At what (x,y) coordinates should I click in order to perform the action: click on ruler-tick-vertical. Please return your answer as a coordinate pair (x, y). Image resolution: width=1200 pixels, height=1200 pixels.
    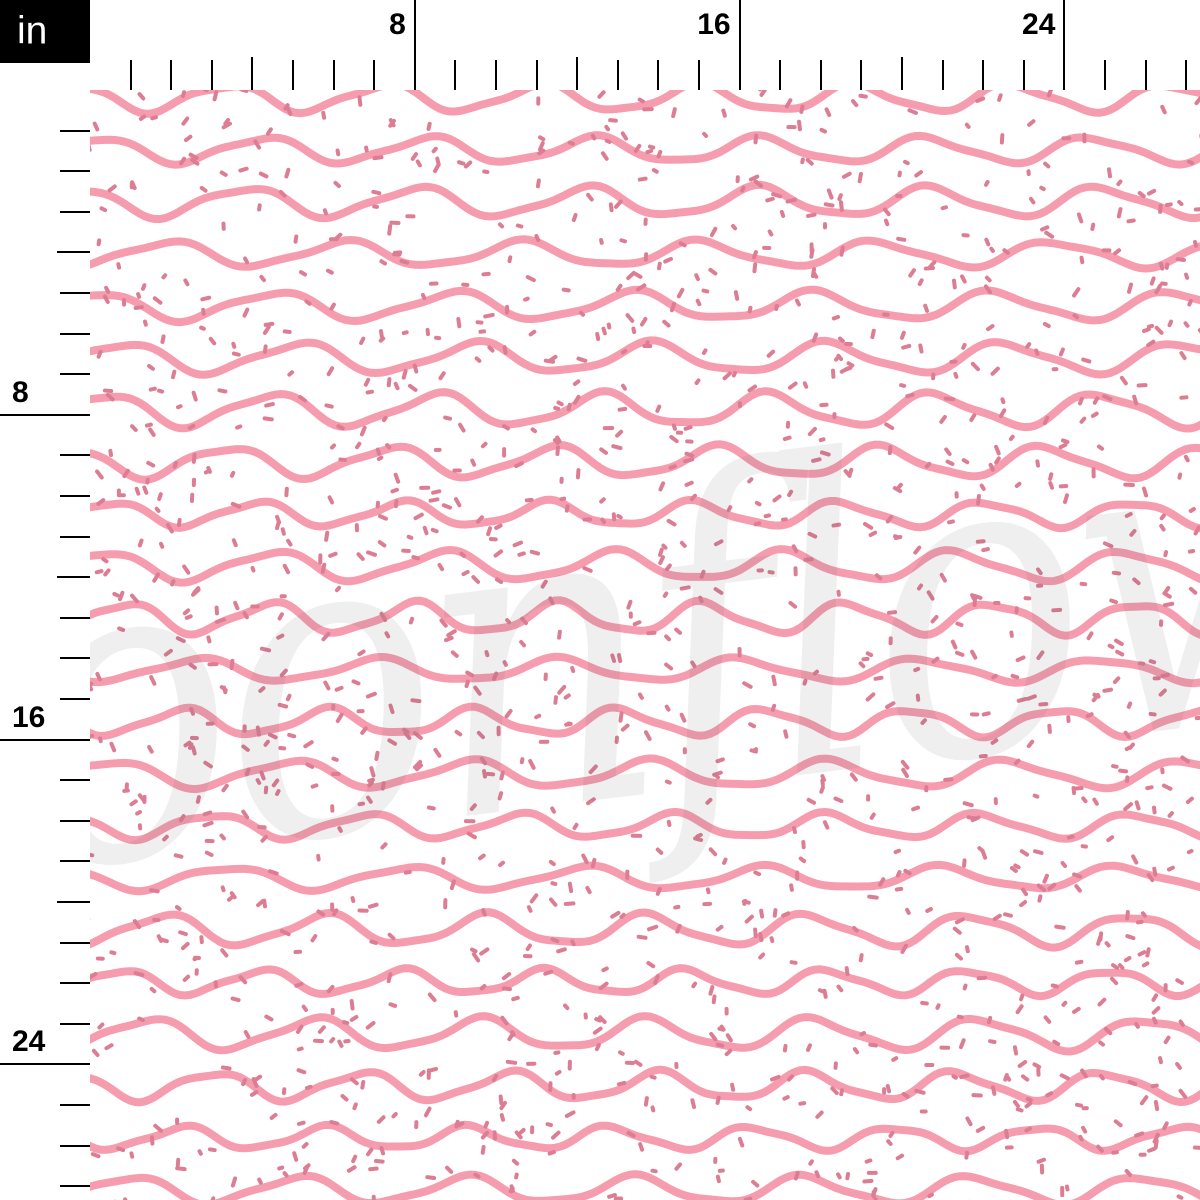
    Looking at the image, I should click on (75, 617).